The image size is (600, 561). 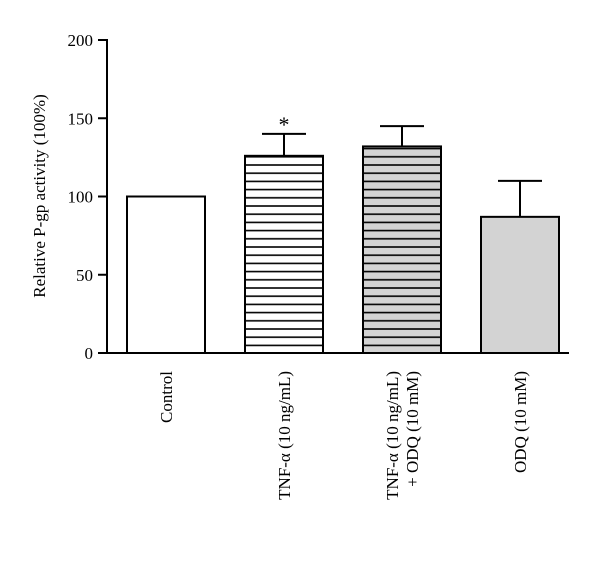 What do you see at coordinates (39, 195) in the screenshot?
I see `y-axis-title: Relative P-gp activity (100%)` at bounding box center [39, 195].